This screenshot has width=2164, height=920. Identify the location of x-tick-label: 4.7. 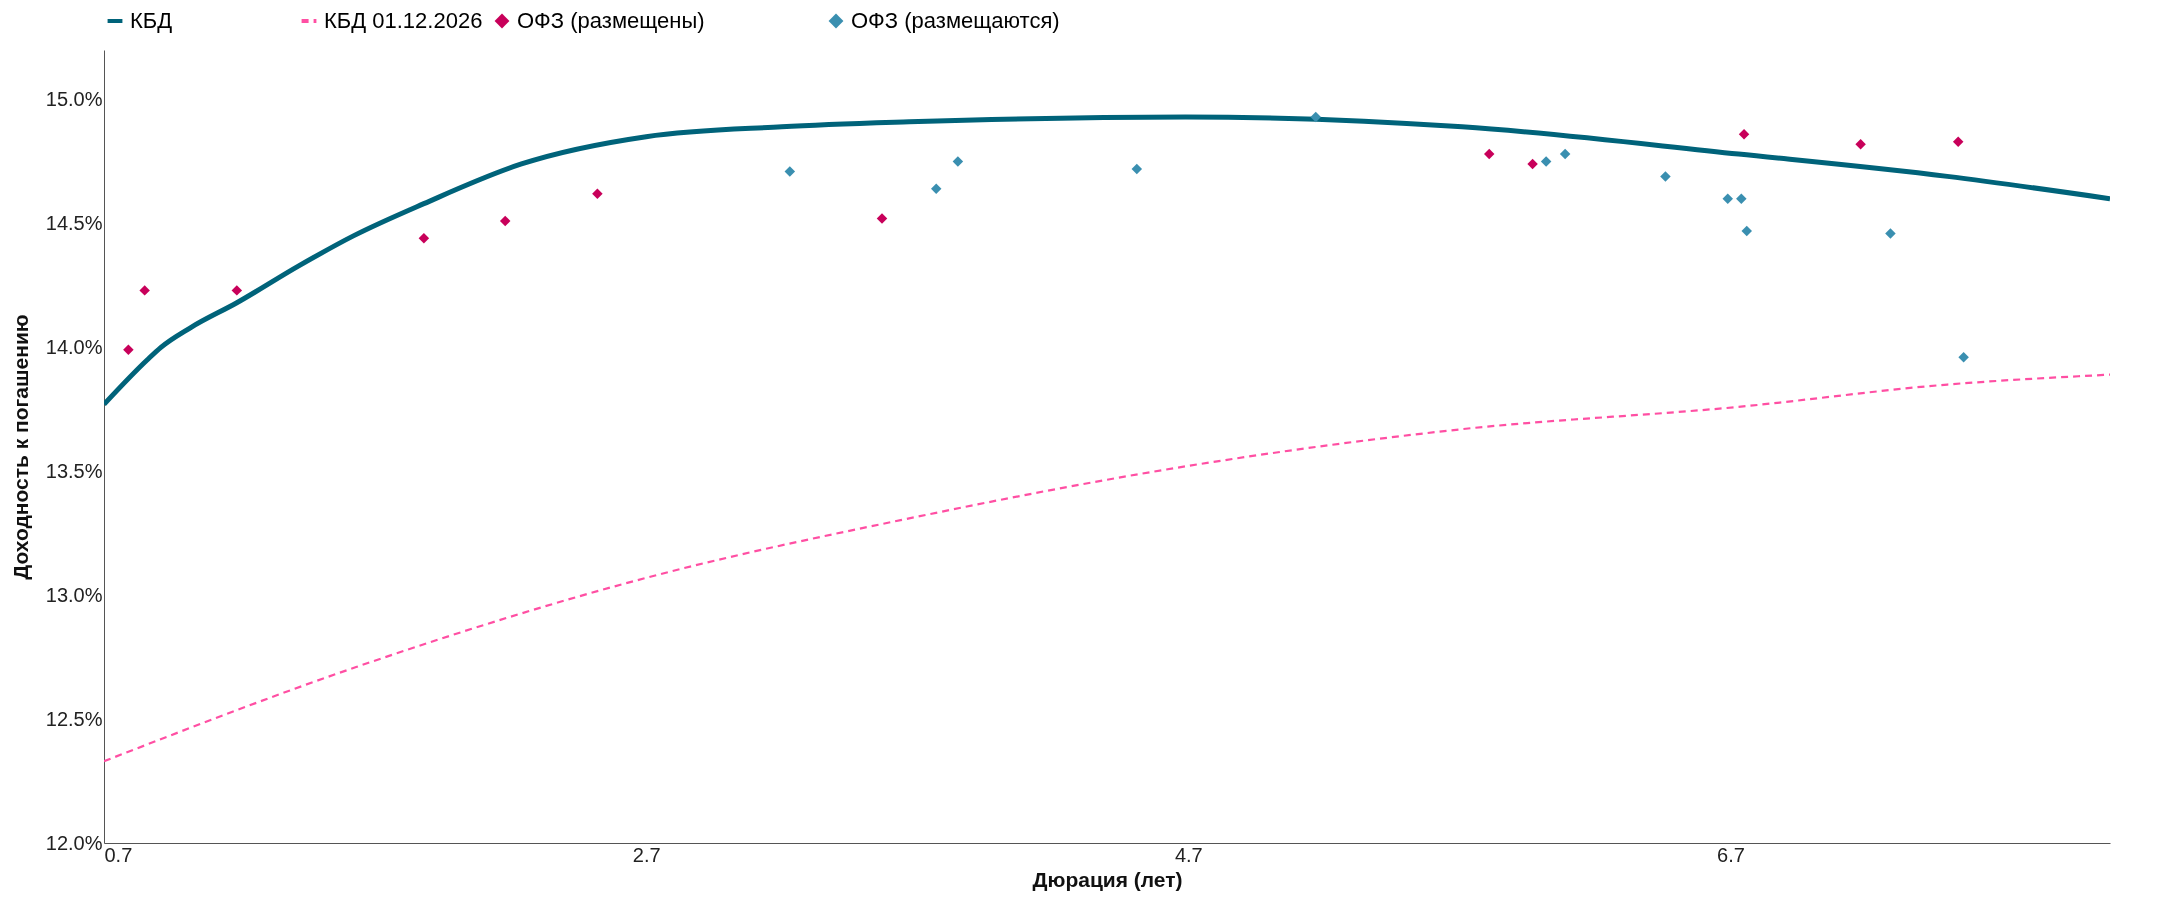
(1188, 854).